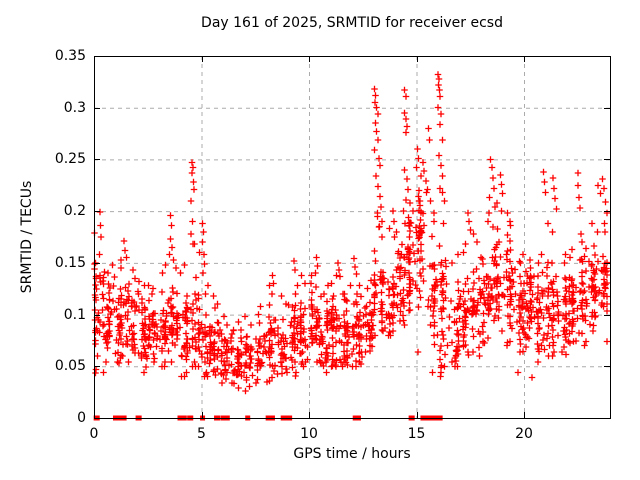 The width and height of the screenshot is (640, 480). I want to click on y-tick-label: 0.1, so click(74, 314).